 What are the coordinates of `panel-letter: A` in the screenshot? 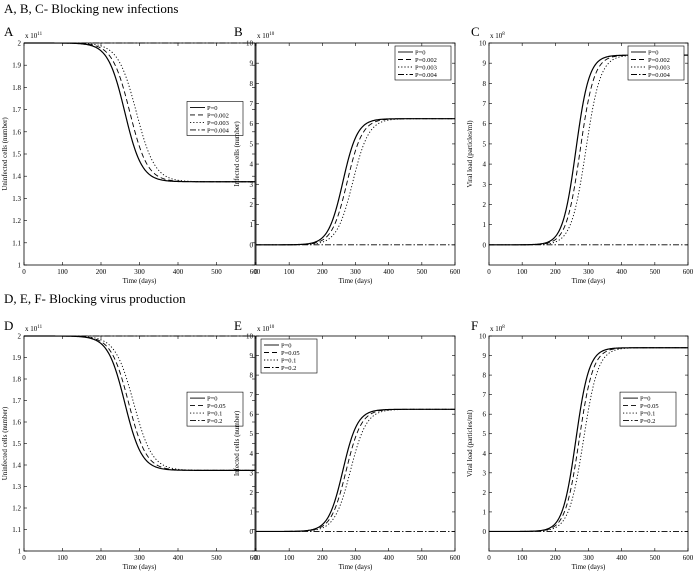 It's located at (9, 31).